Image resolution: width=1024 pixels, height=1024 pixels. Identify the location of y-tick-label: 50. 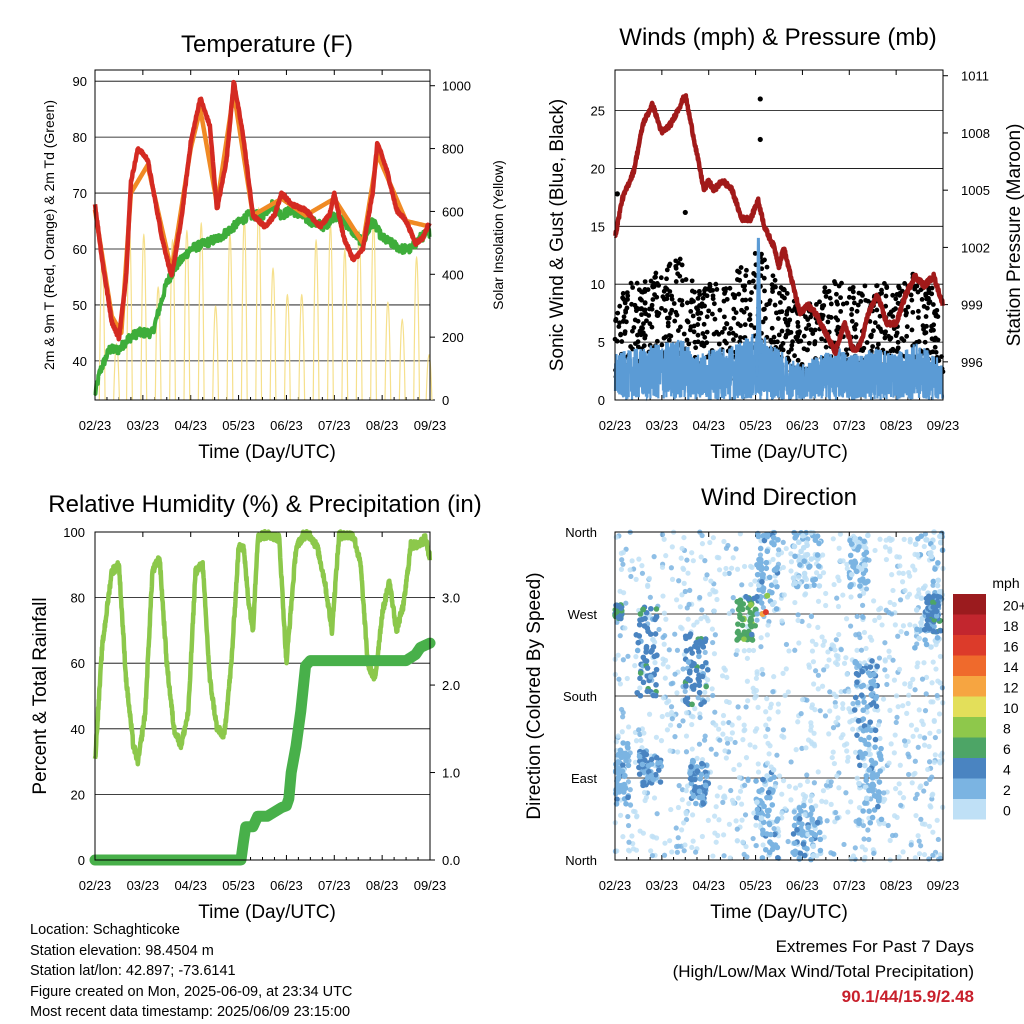
(80, 305).